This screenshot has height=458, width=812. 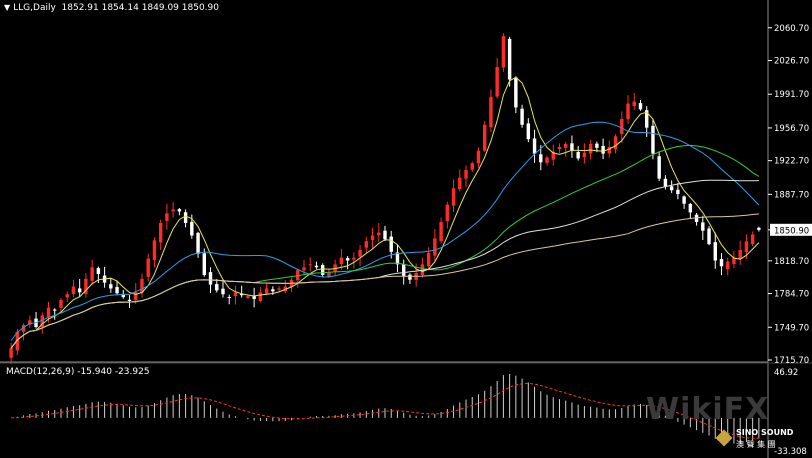 What do you see at coordinates (791, 229) in the screenshot?
I see `current-price-box` at bounding box center [791, 229].